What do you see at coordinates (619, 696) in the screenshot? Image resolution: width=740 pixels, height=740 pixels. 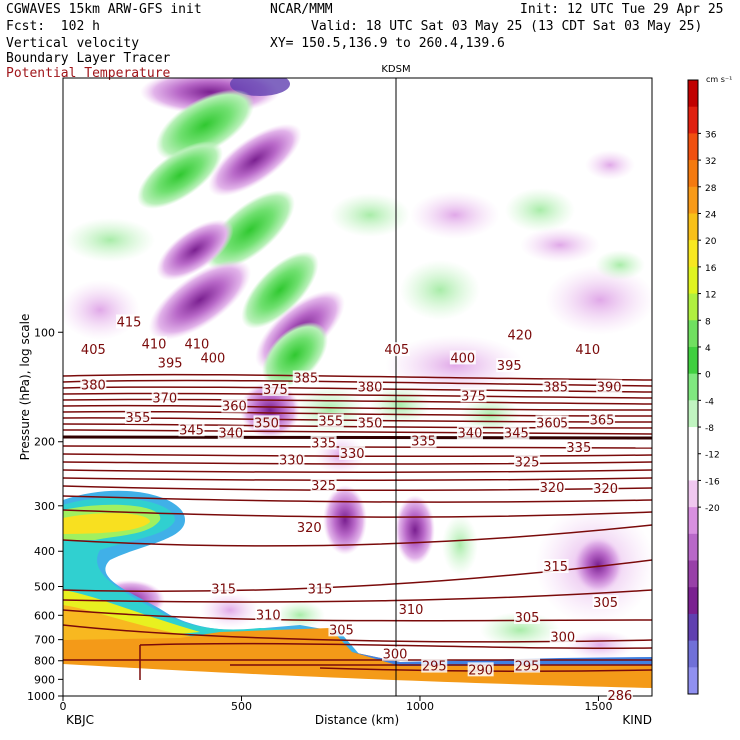 I see `theta-label: 286` at bounding box center [619, 696].